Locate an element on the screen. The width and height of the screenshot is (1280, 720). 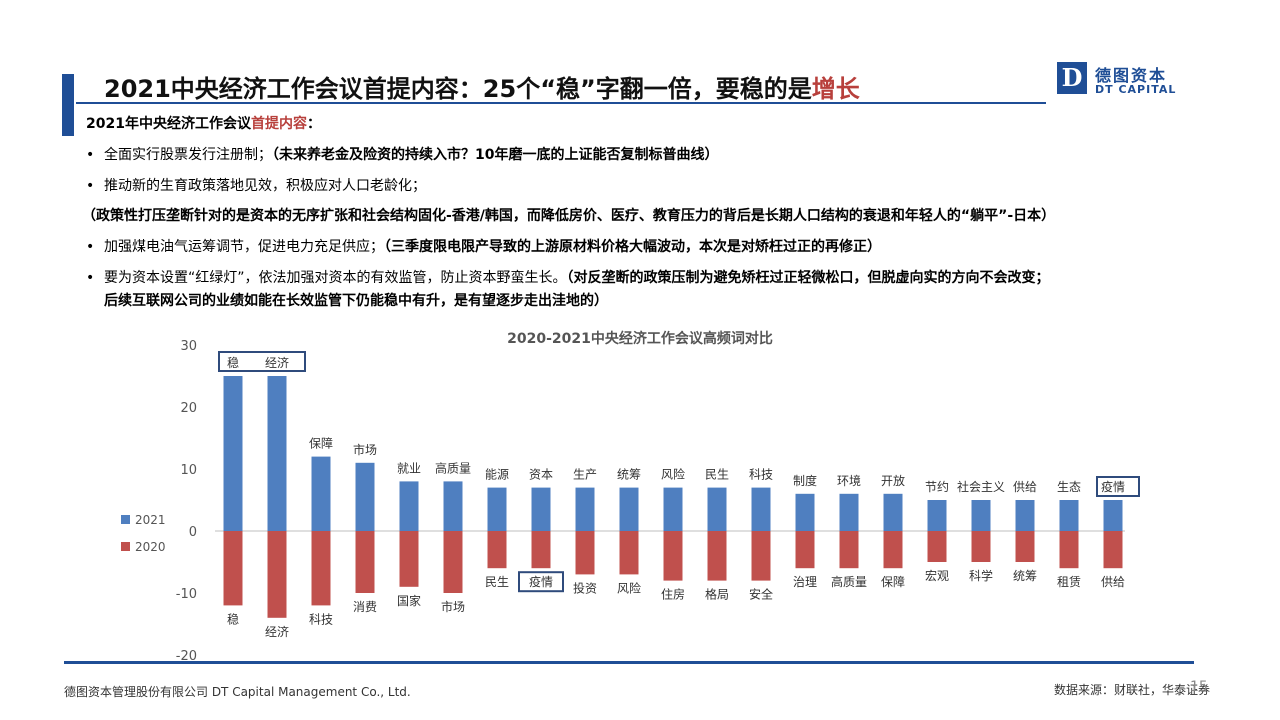
data-label-2020: 高质量 is located at coordinates (849, 581).